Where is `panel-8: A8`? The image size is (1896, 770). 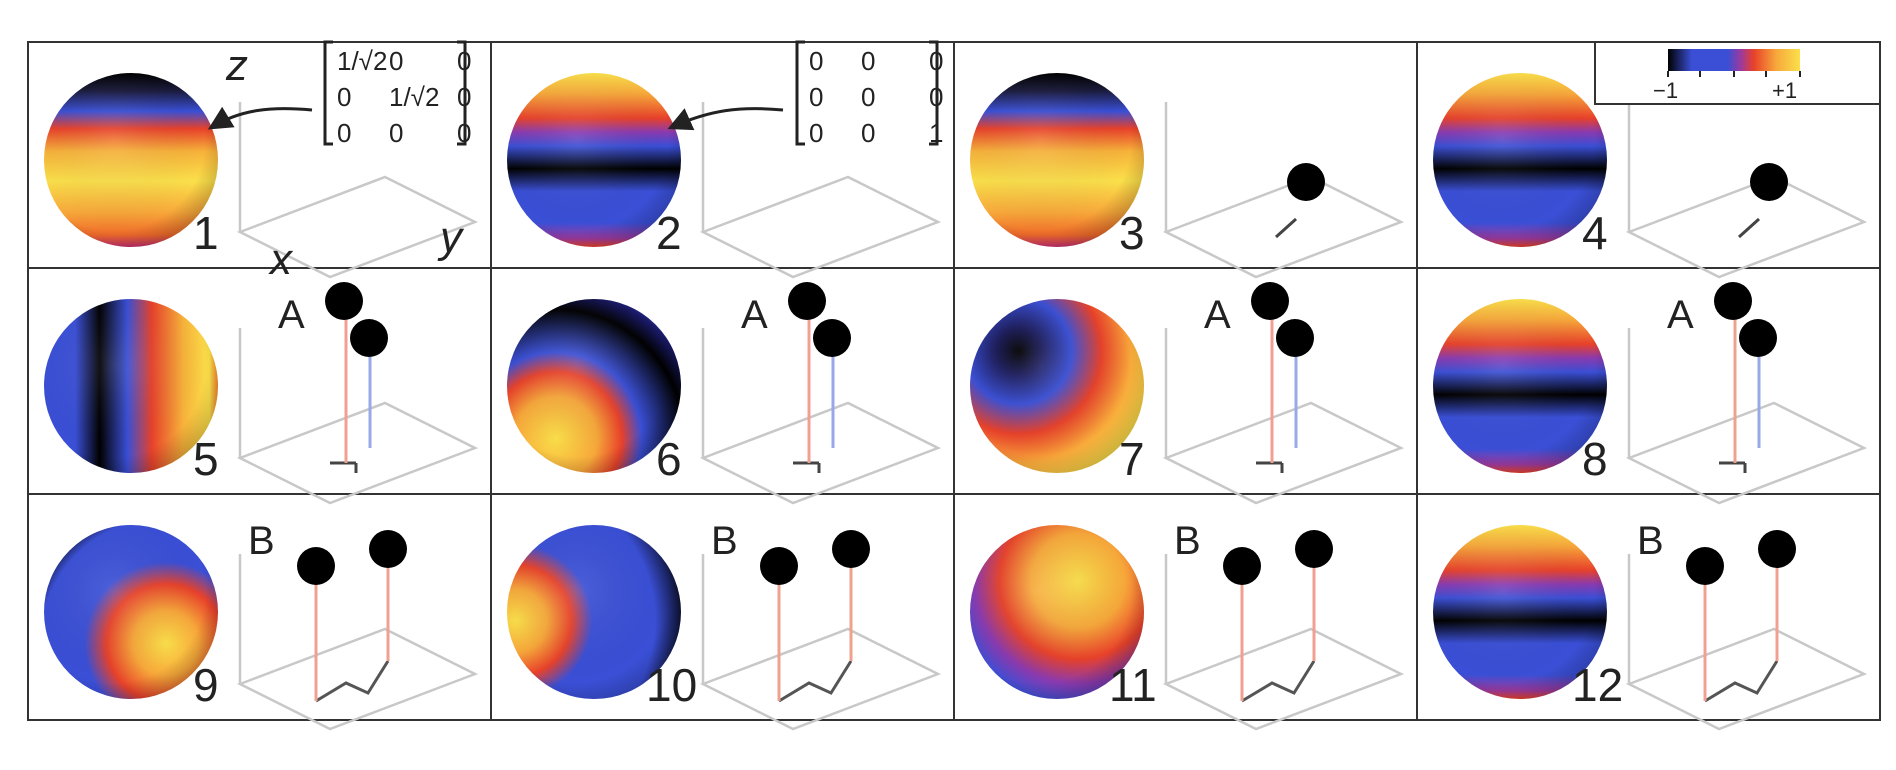
panel-8: A8 is located at coordinates (1650, 393).